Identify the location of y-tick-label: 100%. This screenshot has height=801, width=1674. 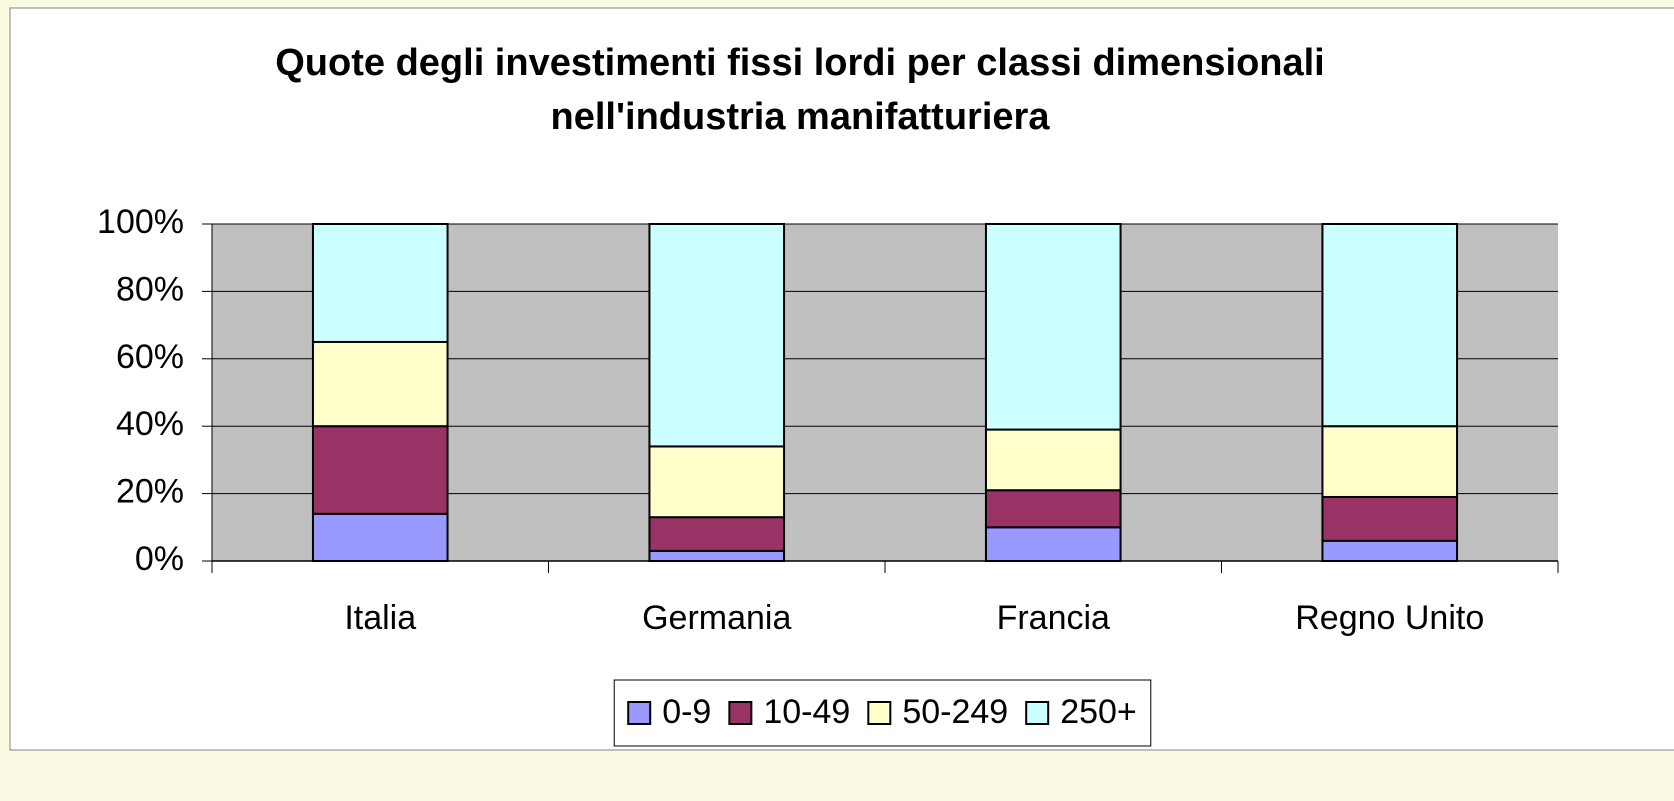
(140, 222).